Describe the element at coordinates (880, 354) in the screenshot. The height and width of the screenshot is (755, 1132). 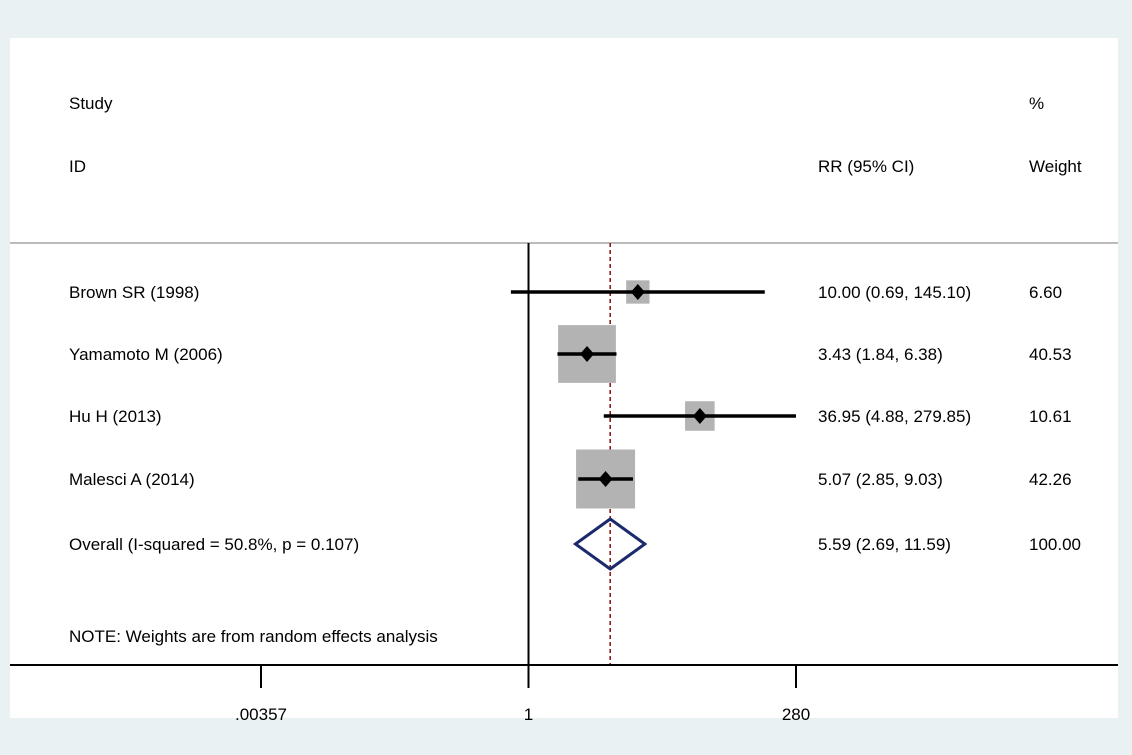
I see `study-ci-text: 3.43 (1.84, 6.38)` at that location.